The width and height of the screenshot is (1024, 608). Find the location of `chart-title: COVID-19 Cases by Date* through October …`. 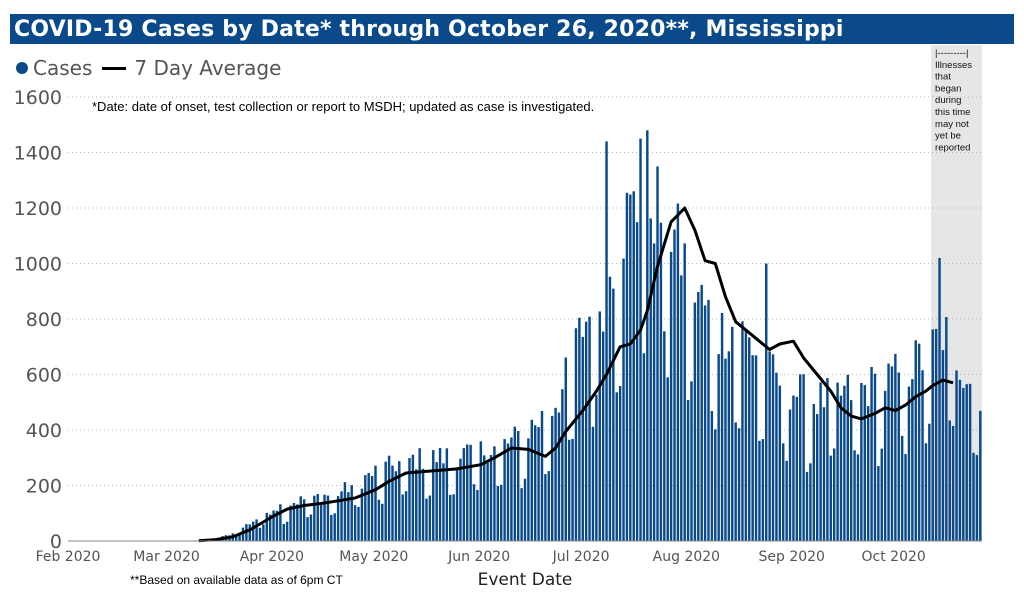

chart-title: COVID-19 Cases by Date* through October … is located at coordinates (429, 29).